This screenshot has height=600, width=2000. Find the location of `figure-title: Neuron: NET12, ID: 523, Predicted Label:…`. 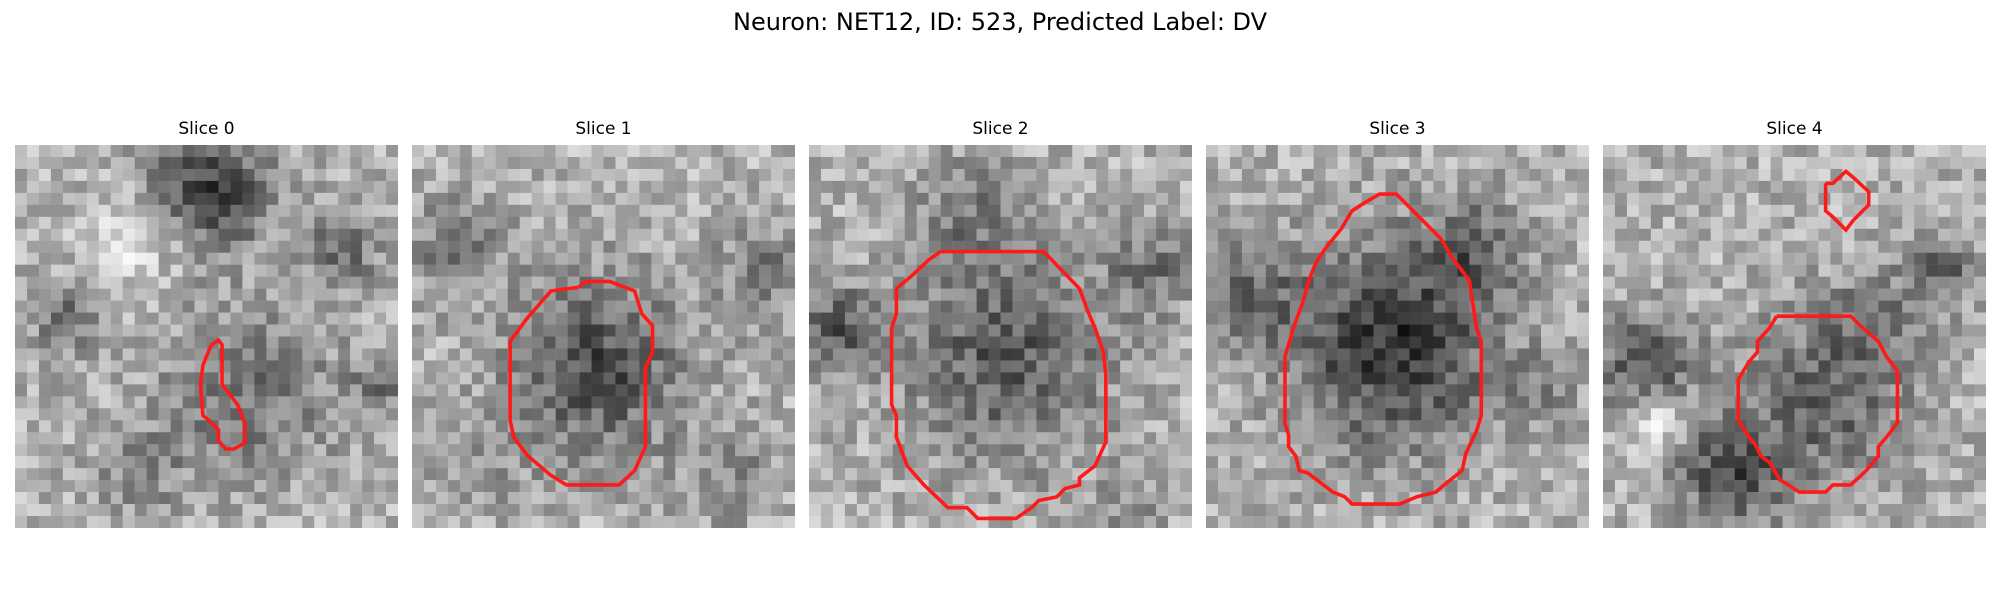

figure-title: Neuron: NET12, ID: 523, Predicted Label:… is located at coordinates (1000, 22).